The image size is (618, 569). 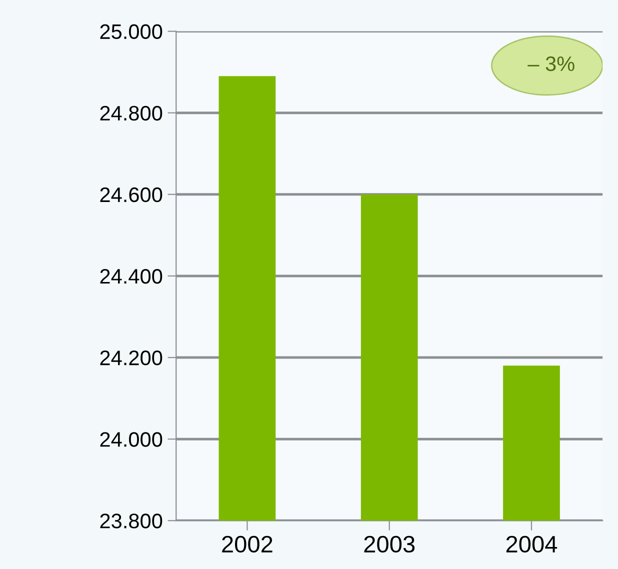 I want to click on y-tick-label: 25.000, so click(x=131, y=32).